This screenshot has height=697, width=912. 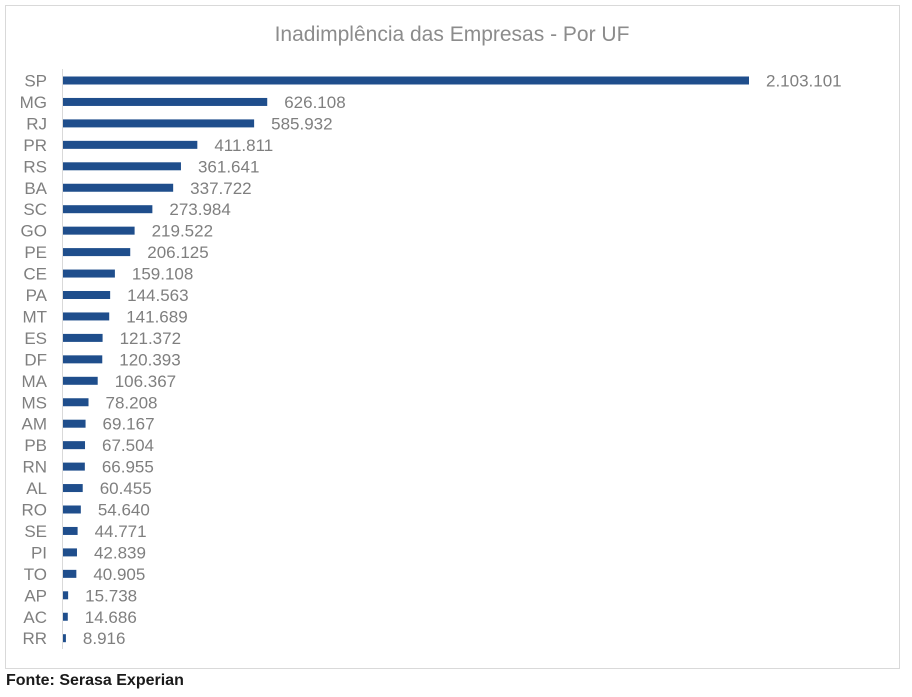 I want to click on value-label-pi: 42.839, so click(x=120, y=552).